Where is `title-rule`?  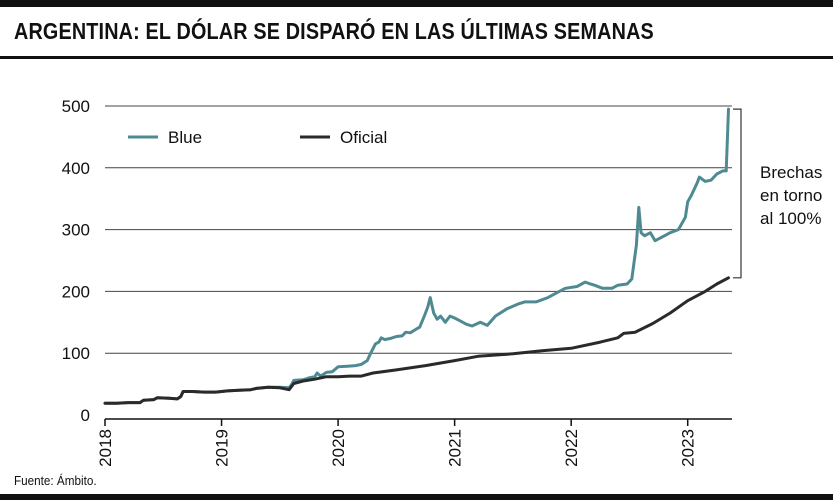 title-rule is located at coordinates (416, 57).